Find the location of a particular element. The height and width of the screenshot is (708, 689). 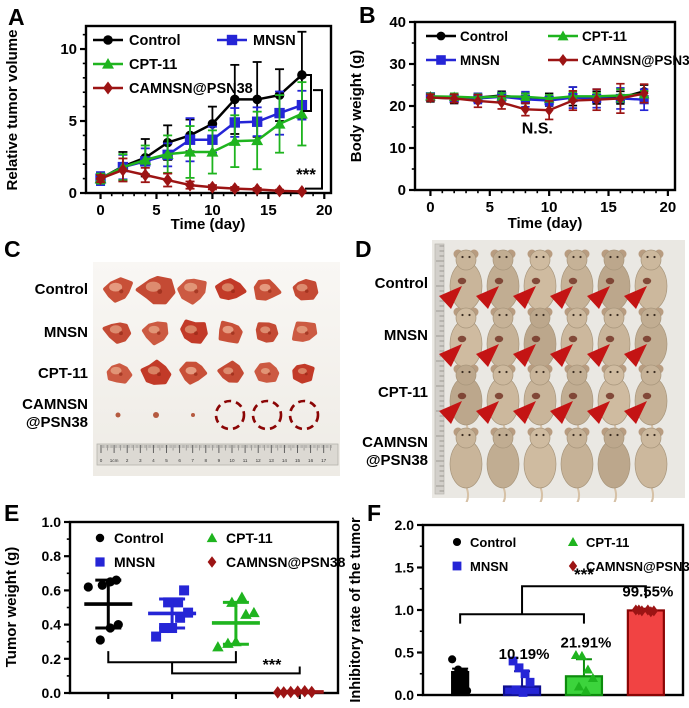

ruler-number: 17 is located at coordinates (324, 460).